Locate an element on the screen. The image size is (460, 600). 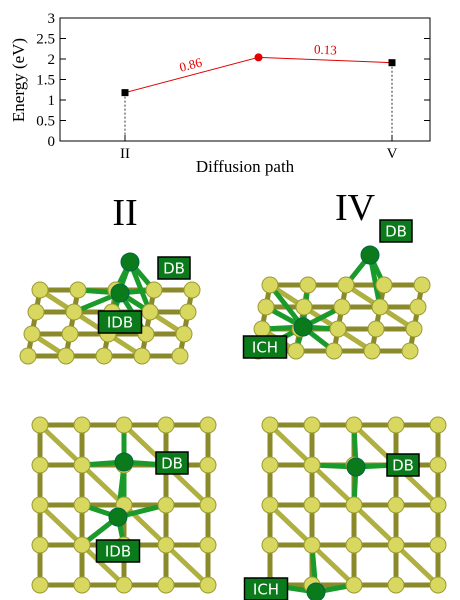
defect-label: IDB is located at coordinates (118, 551).